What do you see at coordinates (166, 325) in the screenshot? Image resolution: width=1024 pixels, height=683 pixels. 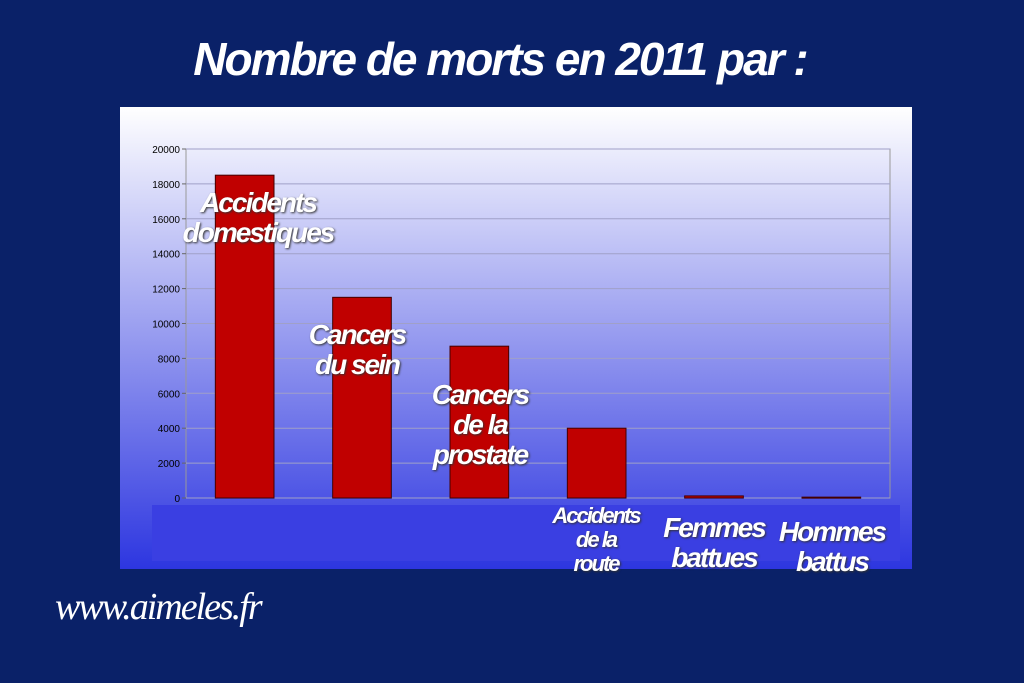 I see `y-tick-label: 10000` at bounding box center [166, 325].